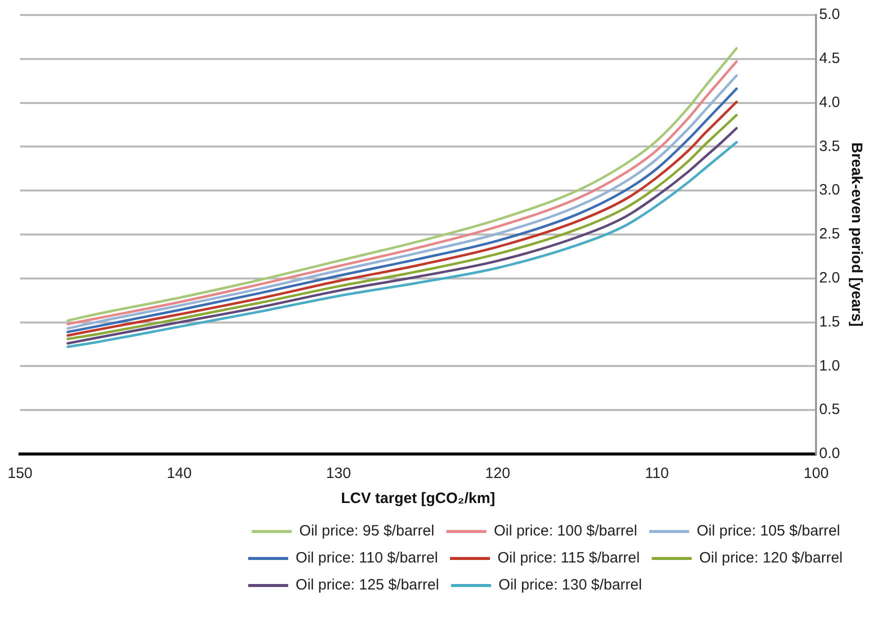  I want to click on legend-label: Oil price: 100 $/barrel, so click(566, 531).